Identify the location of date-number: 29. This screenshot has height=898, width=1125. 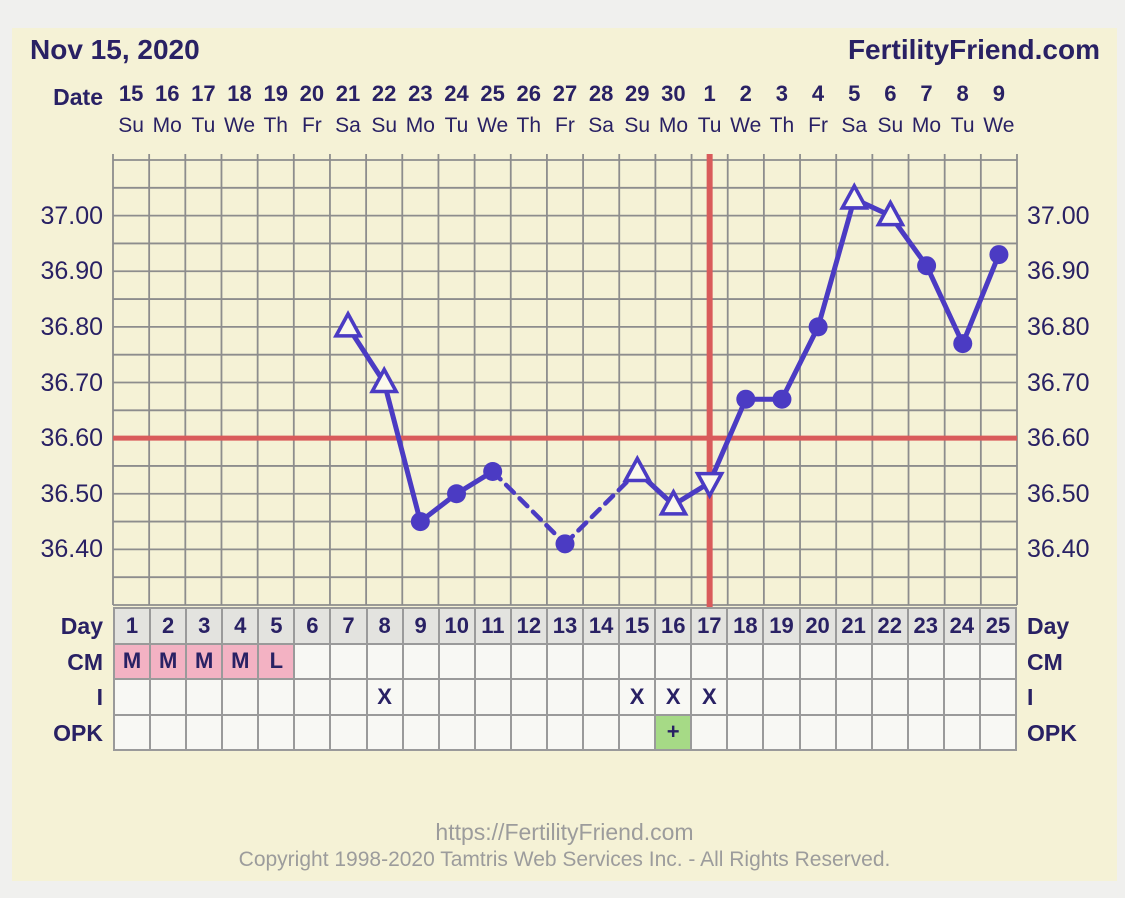
(637, 93).